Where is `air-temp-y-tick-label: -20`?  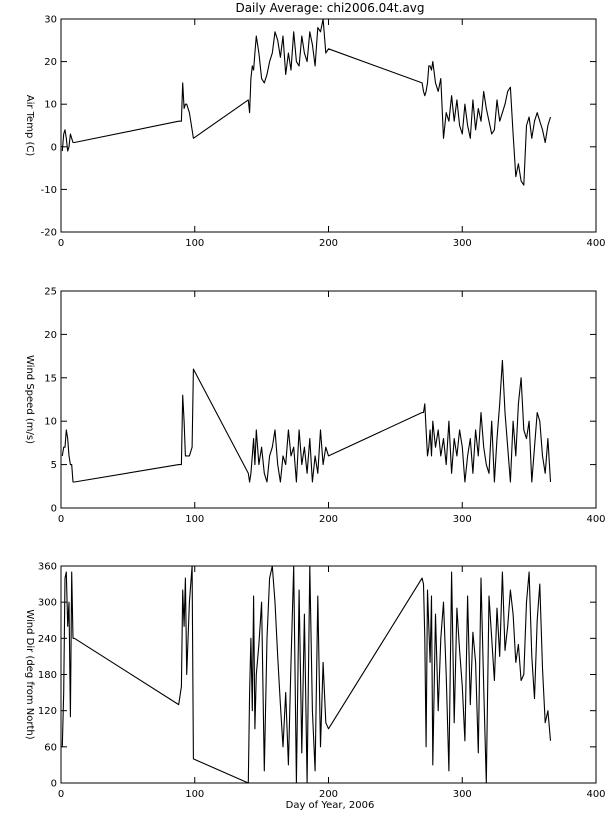 air-temp-y-tick-label: -20 is located at coordinates (49, 233).